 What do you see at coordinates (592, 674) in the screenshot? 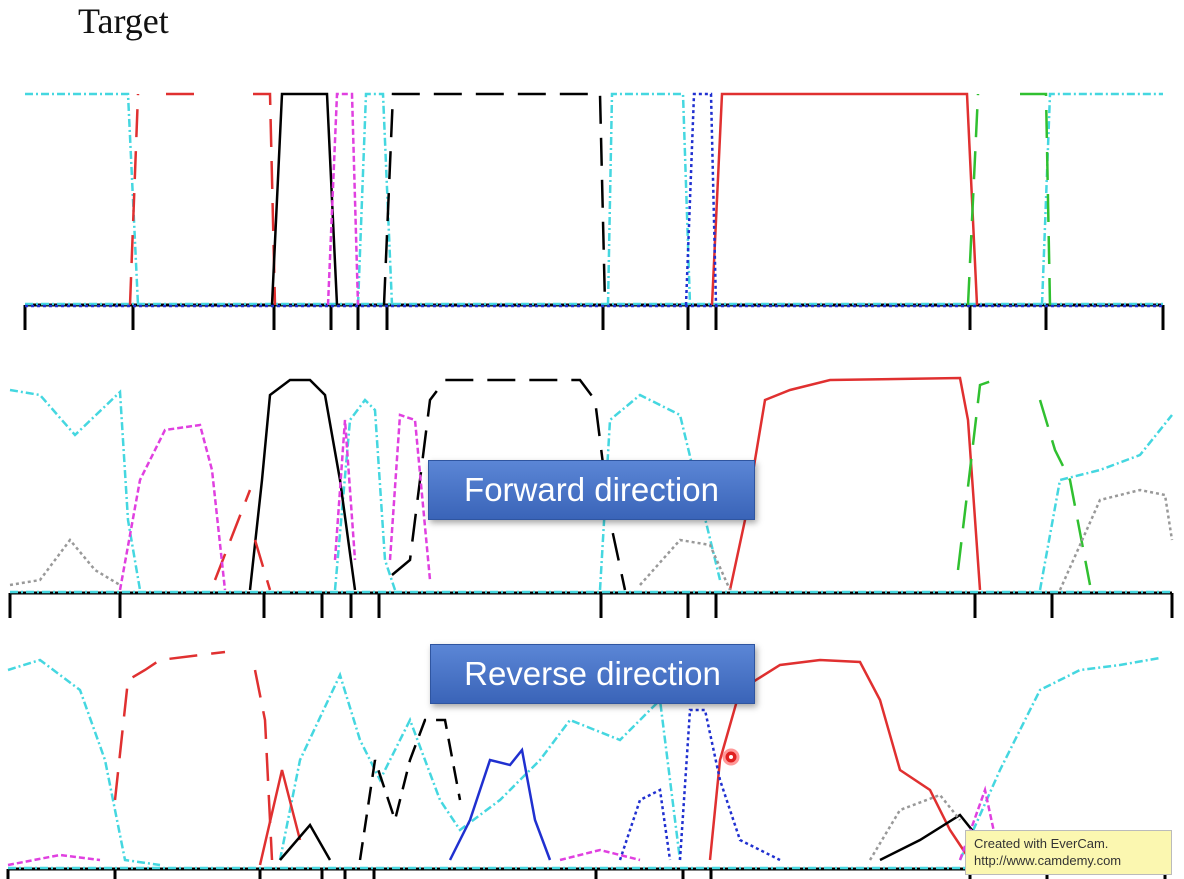
I see `reverse-label: Reverse direction` at bounding box center [592, 674].